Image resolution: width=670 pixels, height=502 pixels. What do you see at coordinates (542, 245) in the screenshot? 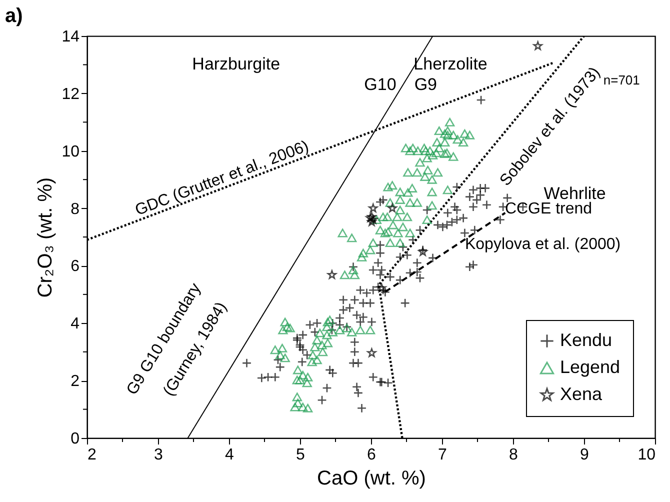
I see `annotation: Kopylova et al. (2000)` at bounding box center [542, 245].